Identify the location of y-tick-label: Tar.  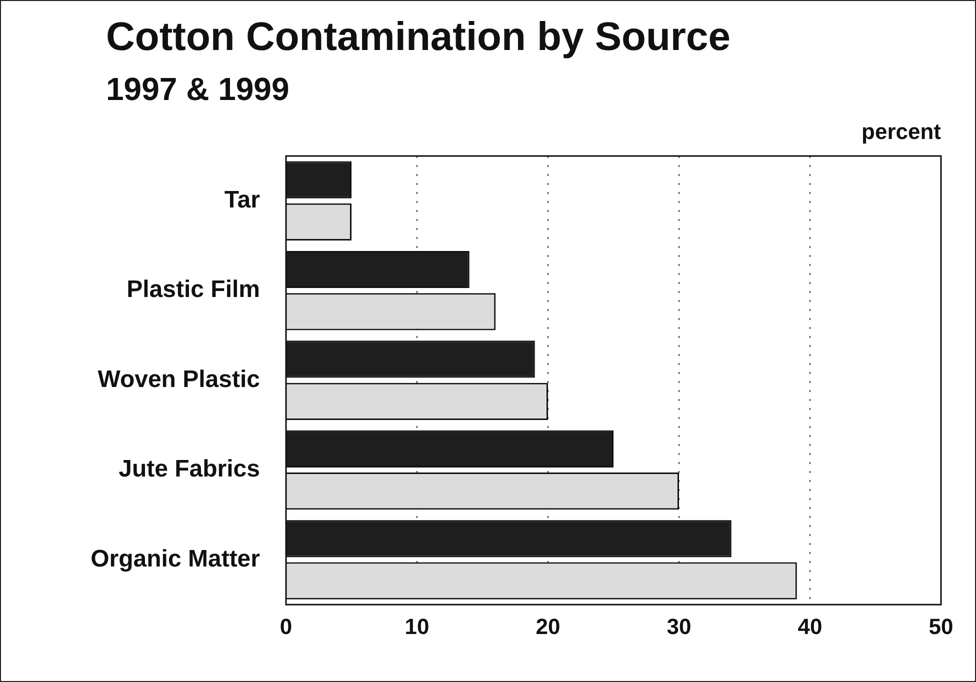
(242, 200).